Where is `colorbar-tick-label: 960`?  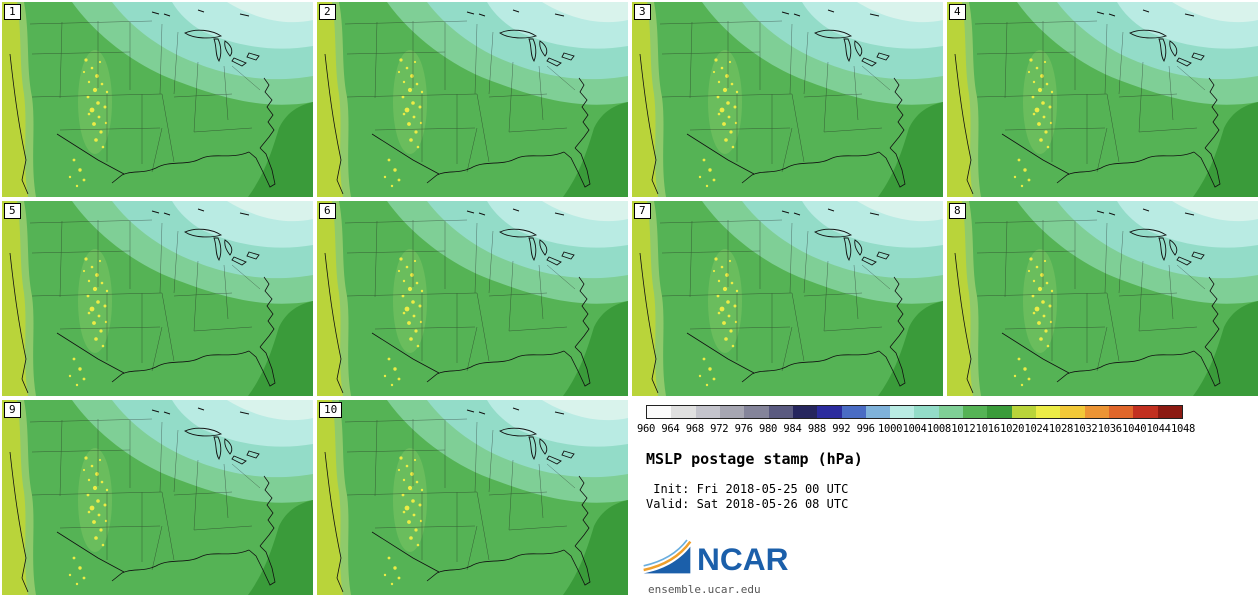
colorbar-tick-label: 960 is located at coordinates (646, 429).